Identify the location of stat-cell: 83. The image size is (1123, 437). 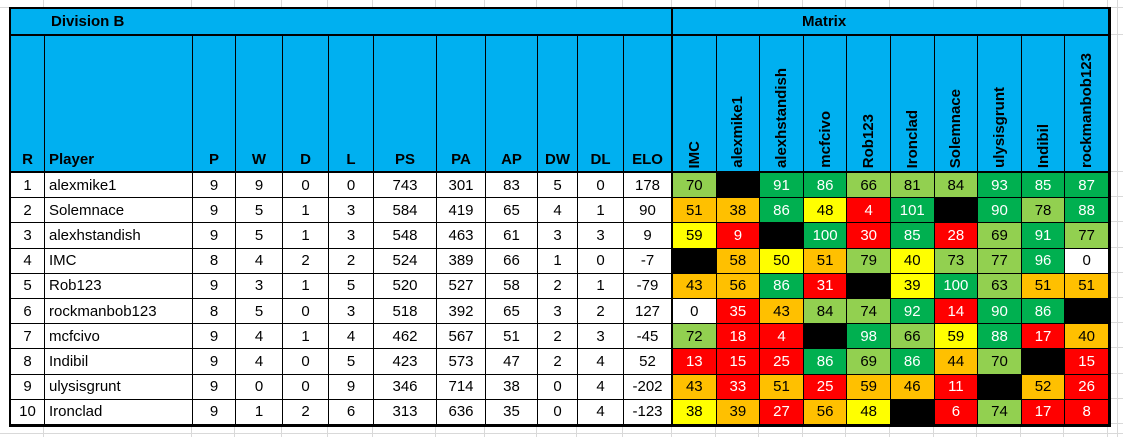
(512, 186).